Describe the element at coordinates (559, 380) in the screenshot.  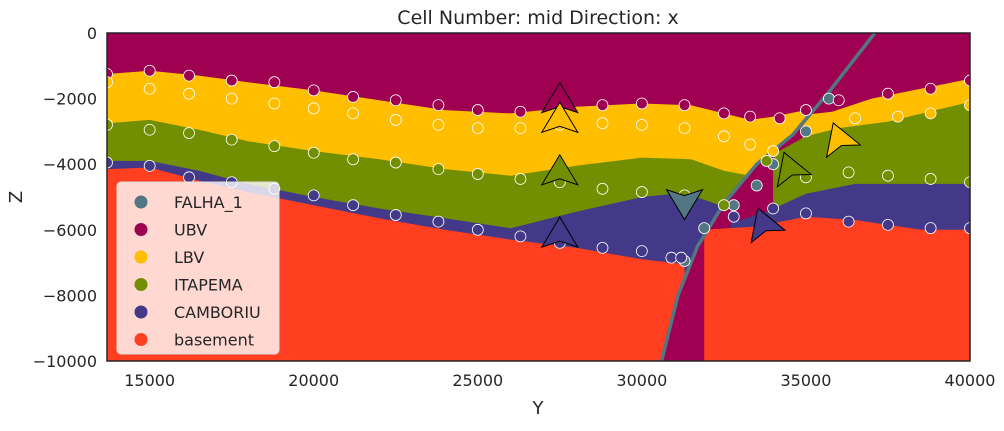
I see `x-ticks: 15000 20000 25000 30000 35000 40000` at that location.